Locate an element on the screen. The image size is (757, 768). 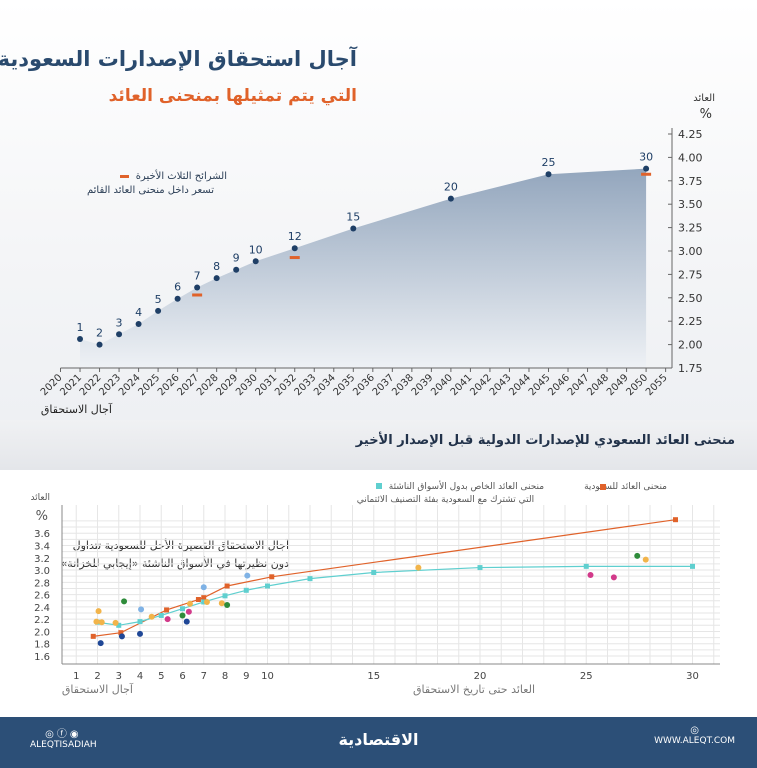
x-tick-label: 2050 is located at coordinates (637, 385).